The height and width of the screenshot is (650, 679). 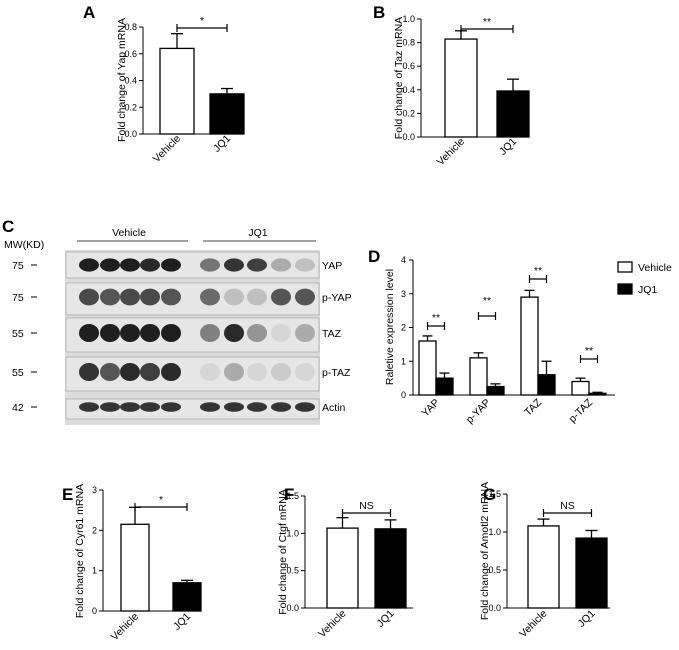 What do you see at coordinates (478, 411) in the screenshot?
I see `x-category-label: p-YAP` at bounding box center [478, 411].